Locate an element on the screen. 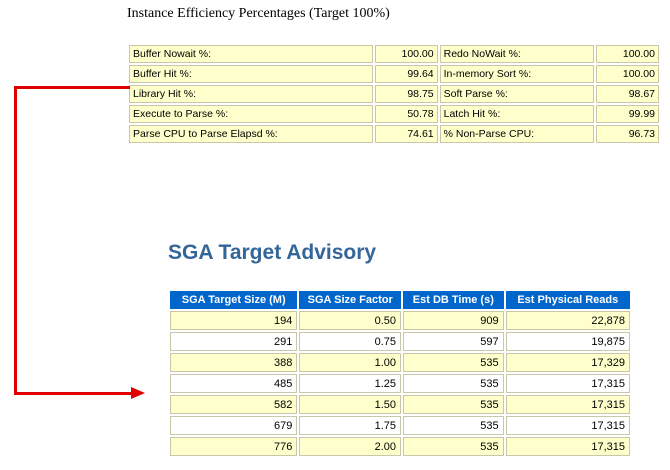 This screenshot has width=670, height=470. metric-label: In-memory Sort %: is located at coordinates (517, 74).